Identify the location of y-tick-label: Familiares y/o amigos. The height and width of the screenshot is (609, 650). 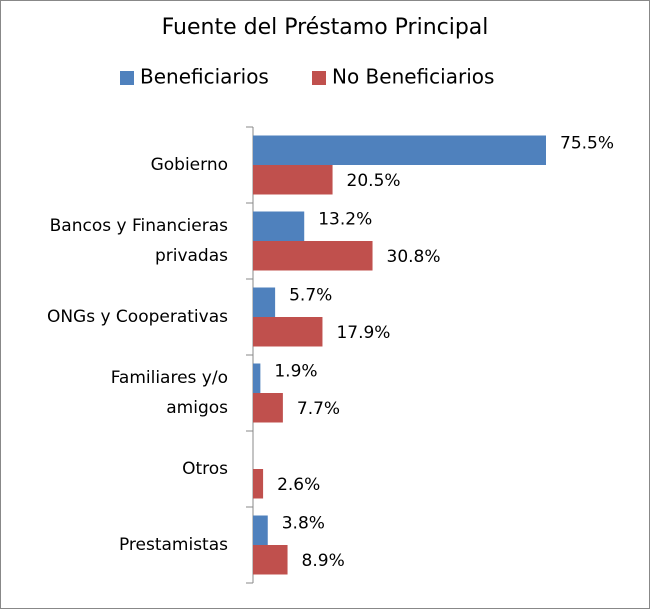
(169, 393).